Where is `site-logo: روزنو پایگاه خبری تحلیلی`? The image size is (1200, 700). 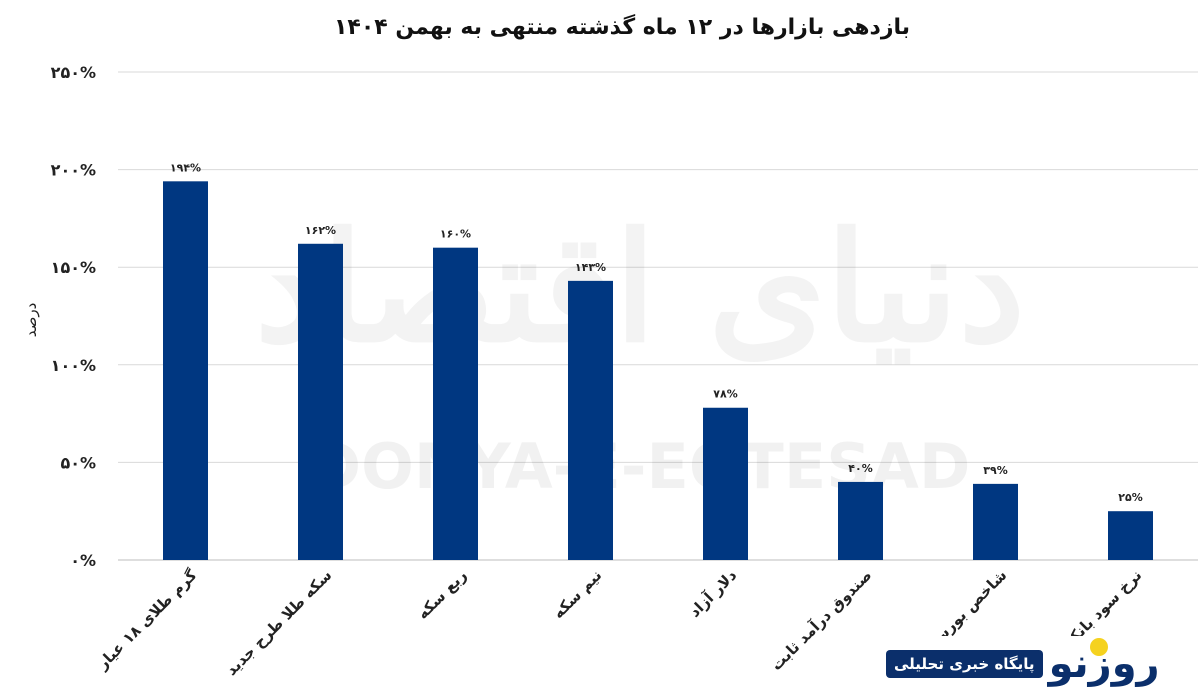
site-logo: روزنو پایگاه خبری تحلیلی is located at coordinates (1036, 664).